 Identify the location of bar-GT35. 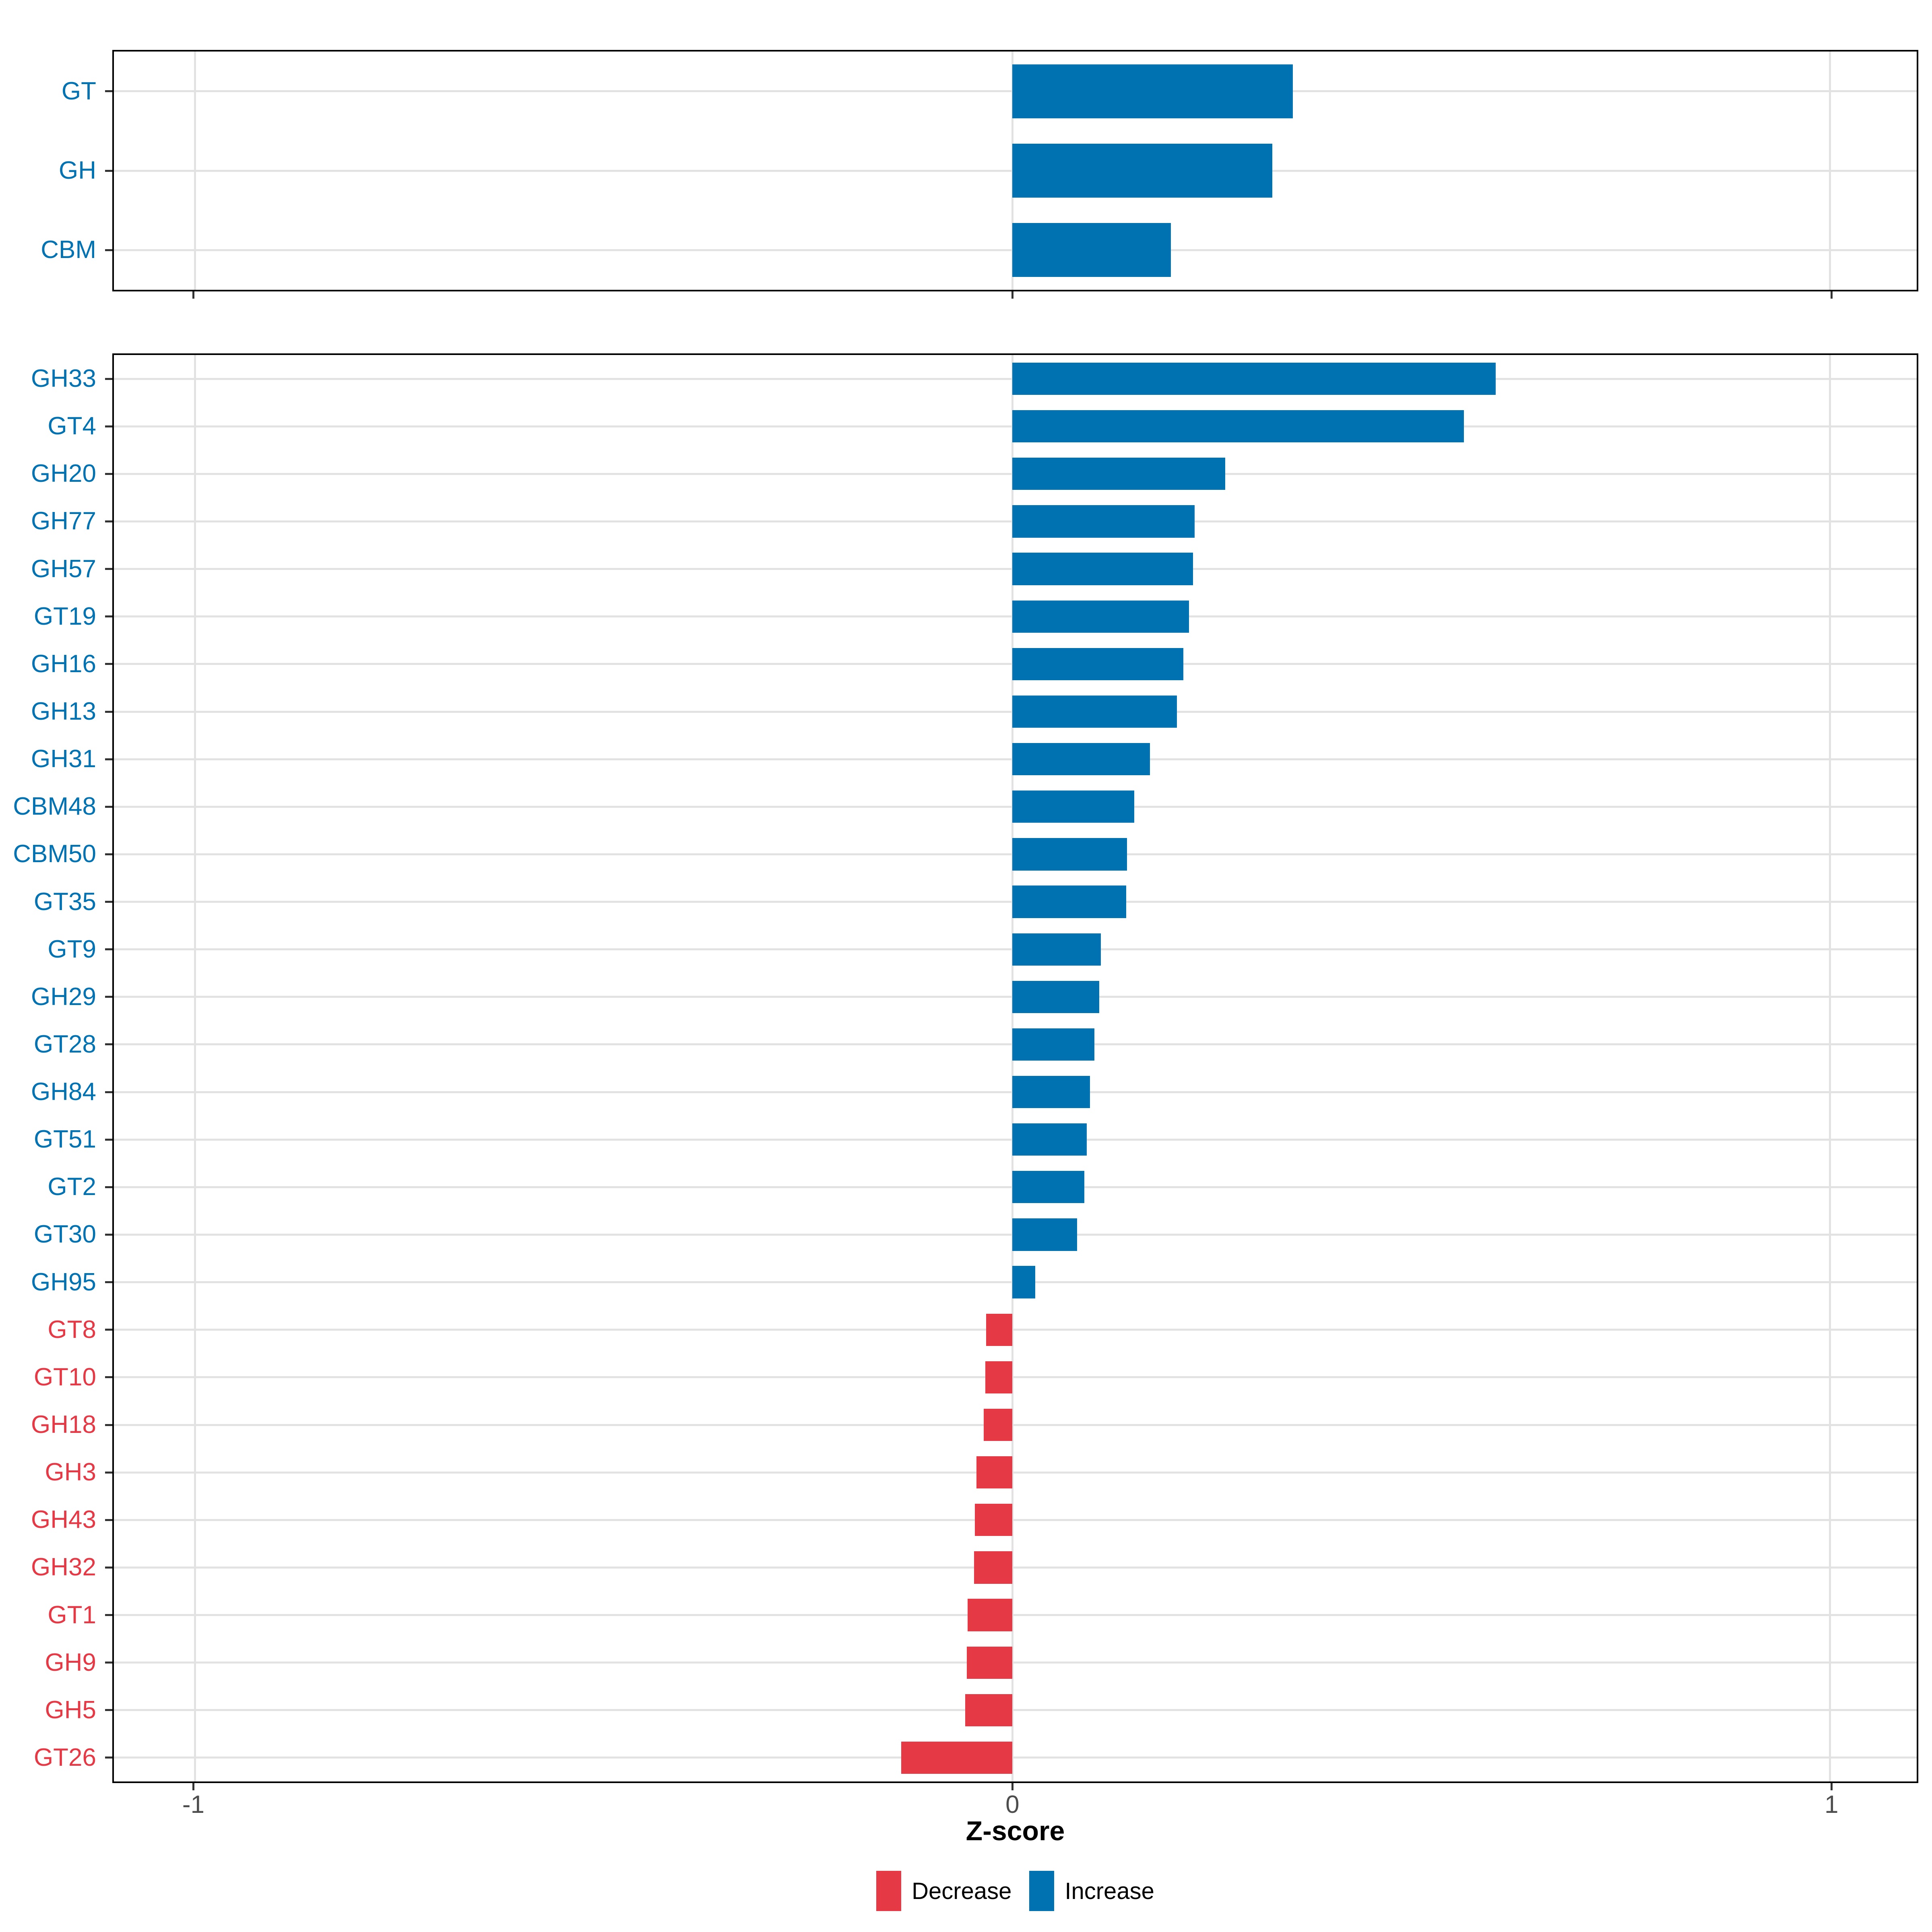
(1069, 902).